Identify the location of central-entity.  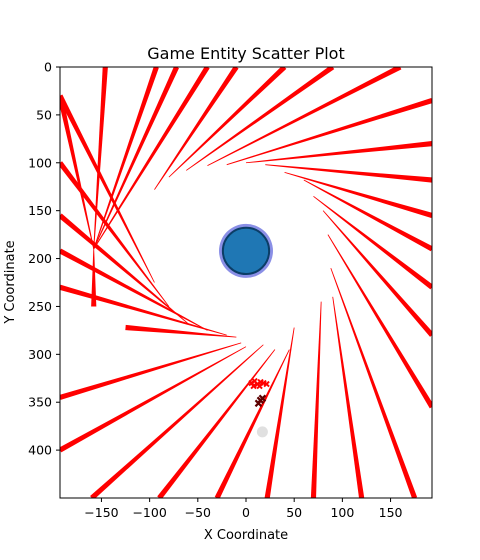
(246, 251).